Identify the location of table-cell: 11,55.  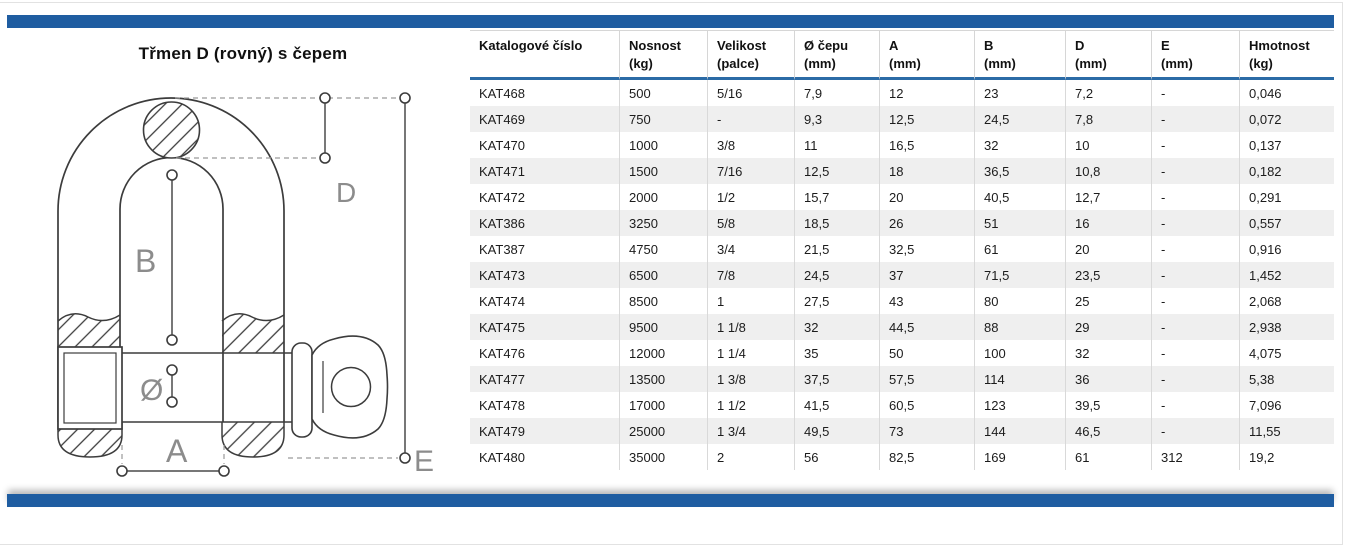
(1287, 431).